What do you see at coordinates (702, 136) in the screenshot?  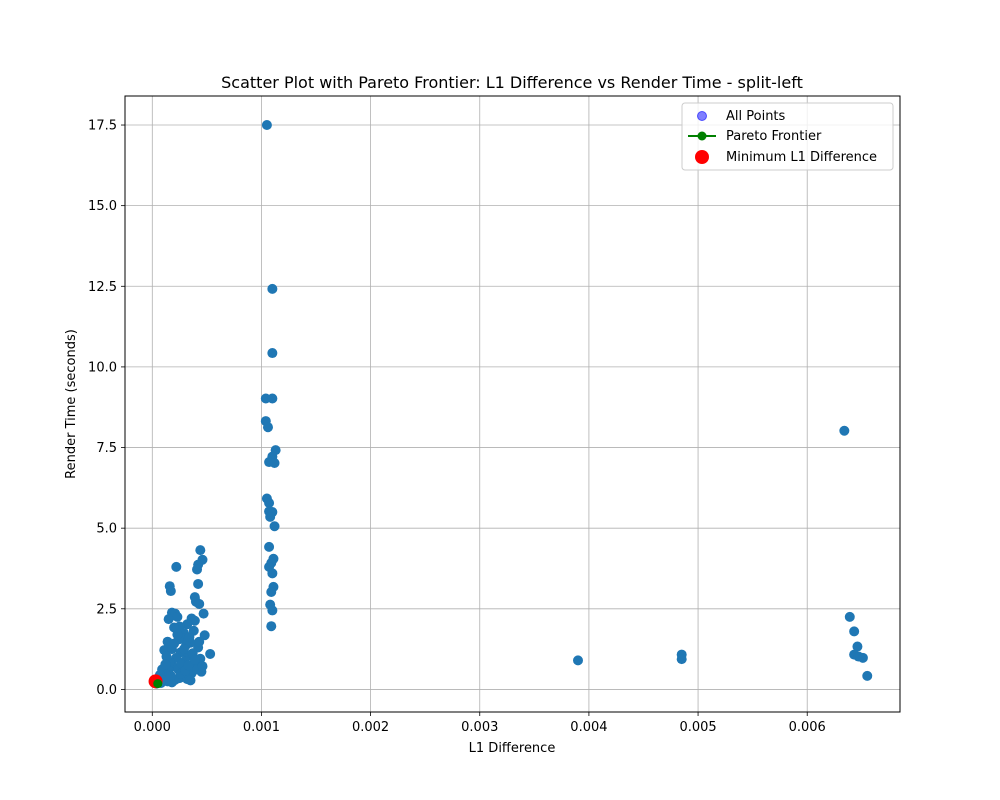 I see `legend-marker-pareto` at bounding box center [702, 136].